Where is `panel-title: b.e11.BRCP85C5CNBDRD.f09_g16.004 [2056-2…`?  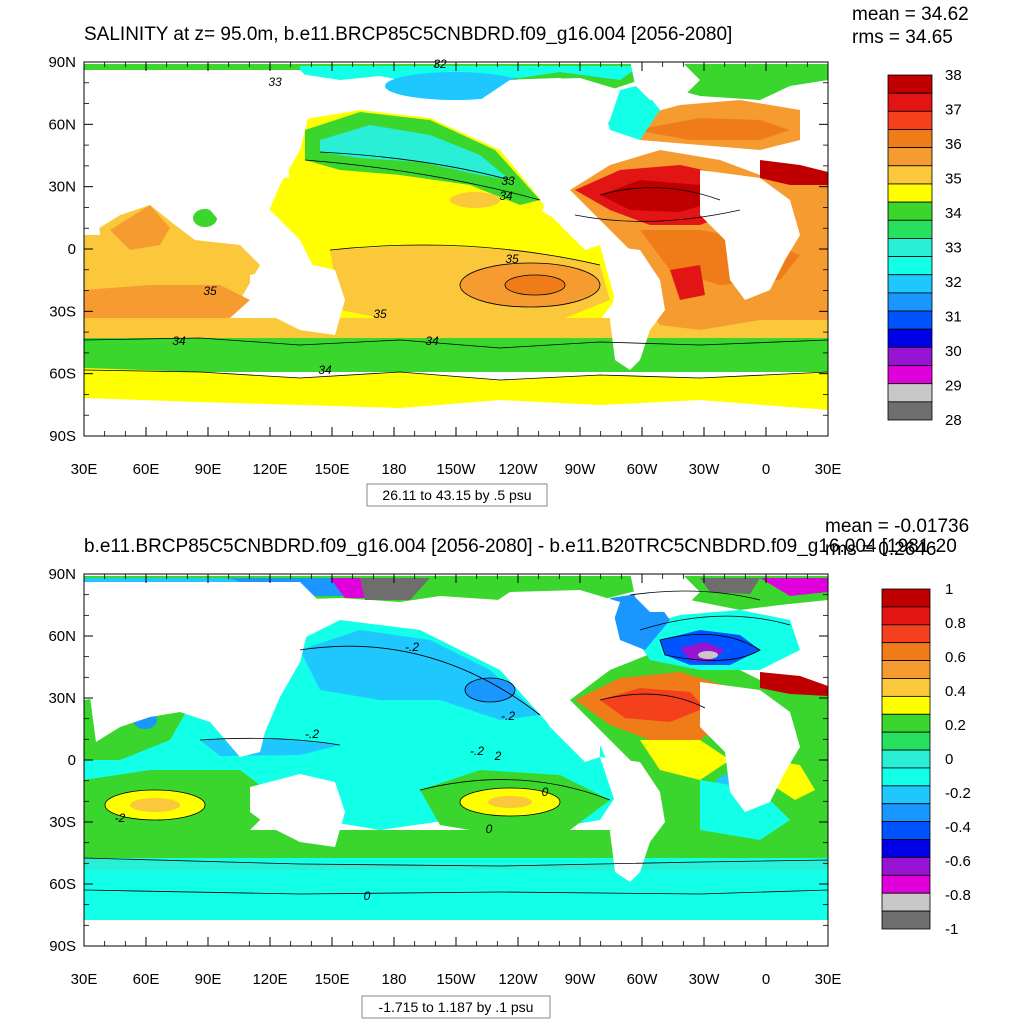
panel-title: b.e11.BRCP85C5CNBDRD.f09_g16.004 [2056-2… is located at coordinates (520, 546).